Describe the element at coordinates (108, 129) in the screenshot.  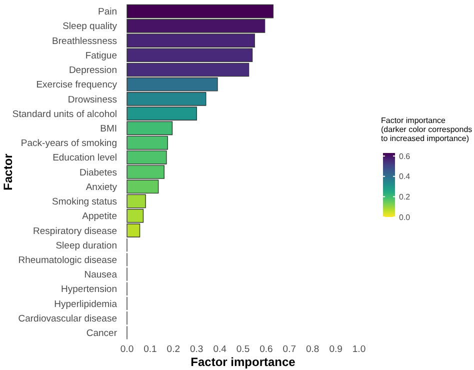
I see `y-tick-label: BMI` at that location.